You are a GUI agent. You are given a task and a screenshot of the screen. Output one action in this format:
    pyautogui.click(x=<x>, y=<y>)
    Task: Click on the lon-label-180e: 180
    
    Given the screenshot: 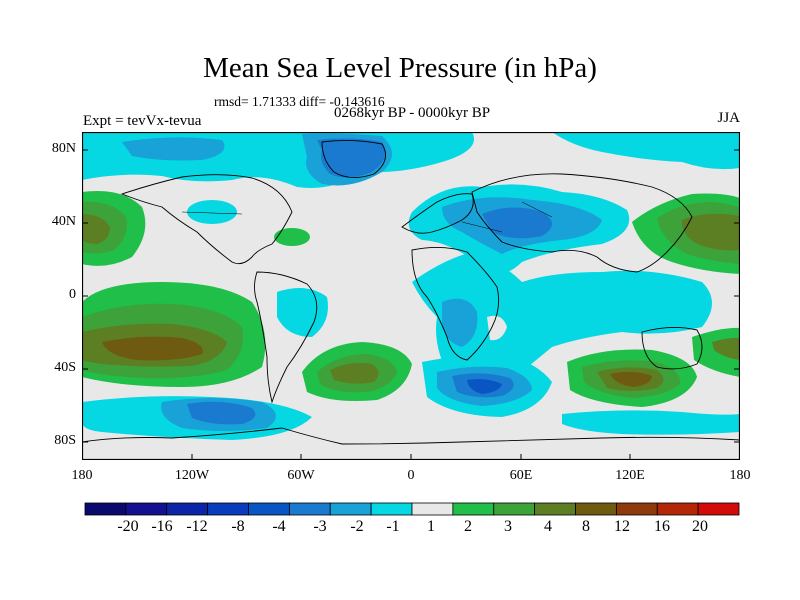 What is the action you would take?
    pyautogui.click(x=740, y=475)
    